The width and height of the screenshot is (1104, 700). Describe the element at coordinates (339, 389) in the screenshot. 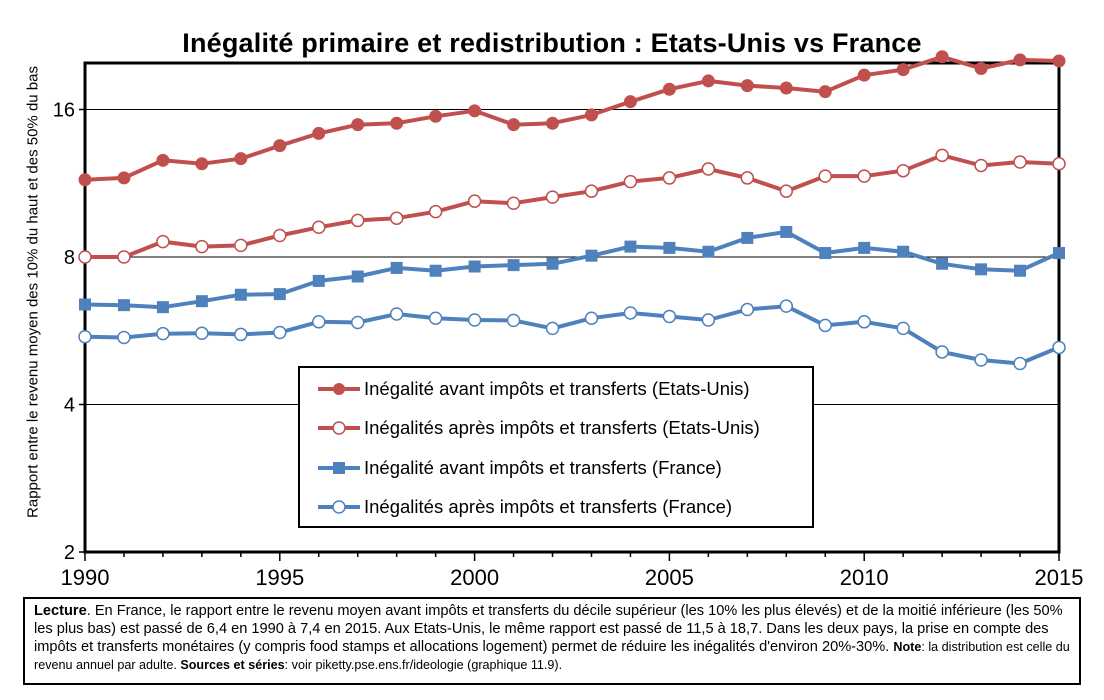

I see `legend-swatch-filled-circle` at that location.